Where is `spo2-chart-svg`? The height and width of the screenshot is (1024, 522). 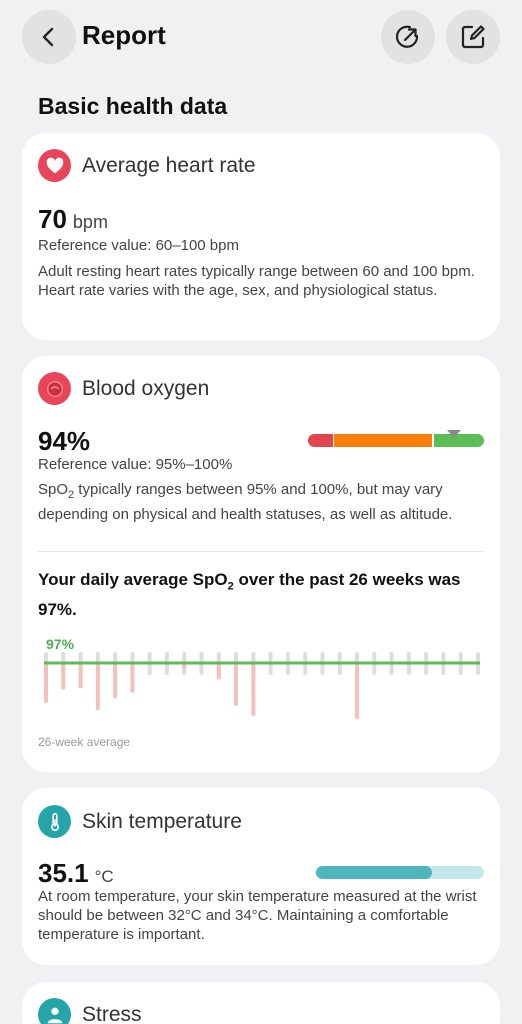 spo2-chart-svg is located at coordinates (262, 685).